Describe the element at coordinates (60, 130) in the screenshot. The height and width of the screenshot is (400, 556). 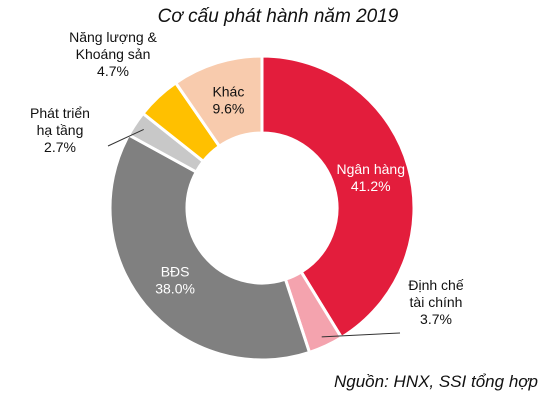
I see `label-phat-trien-ha-tang: Phát triển hạ tầng 2.7%` at that location.